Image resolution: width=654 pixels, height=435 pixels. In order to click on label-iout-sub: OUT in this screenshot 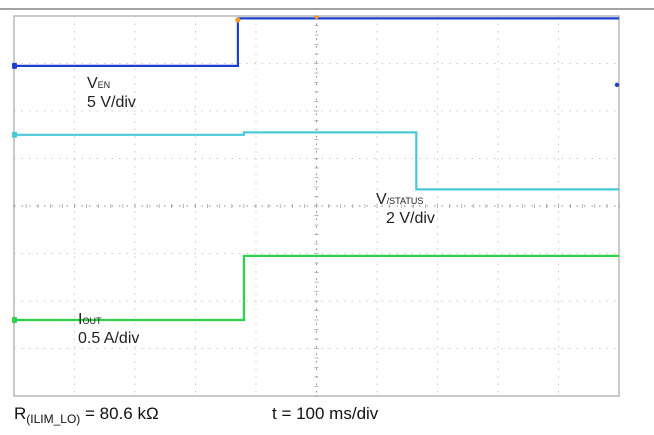, I will do `click(92, 321)`.